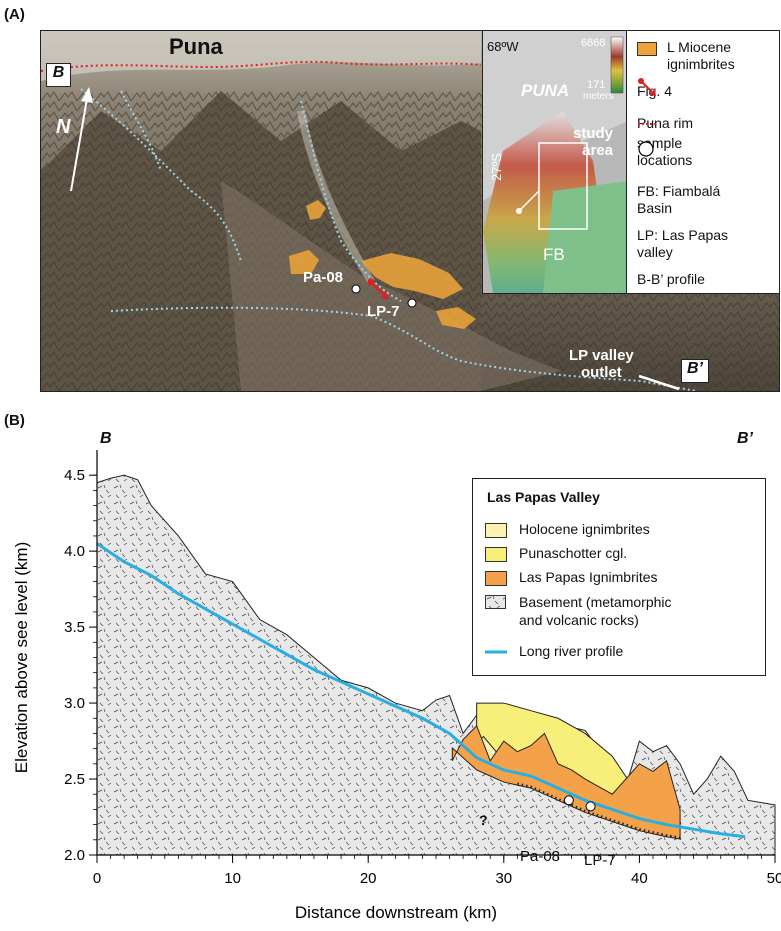  Describe the element at coordinates (58, 75) in the screenshot. I see `b-start-label: B` at that location.